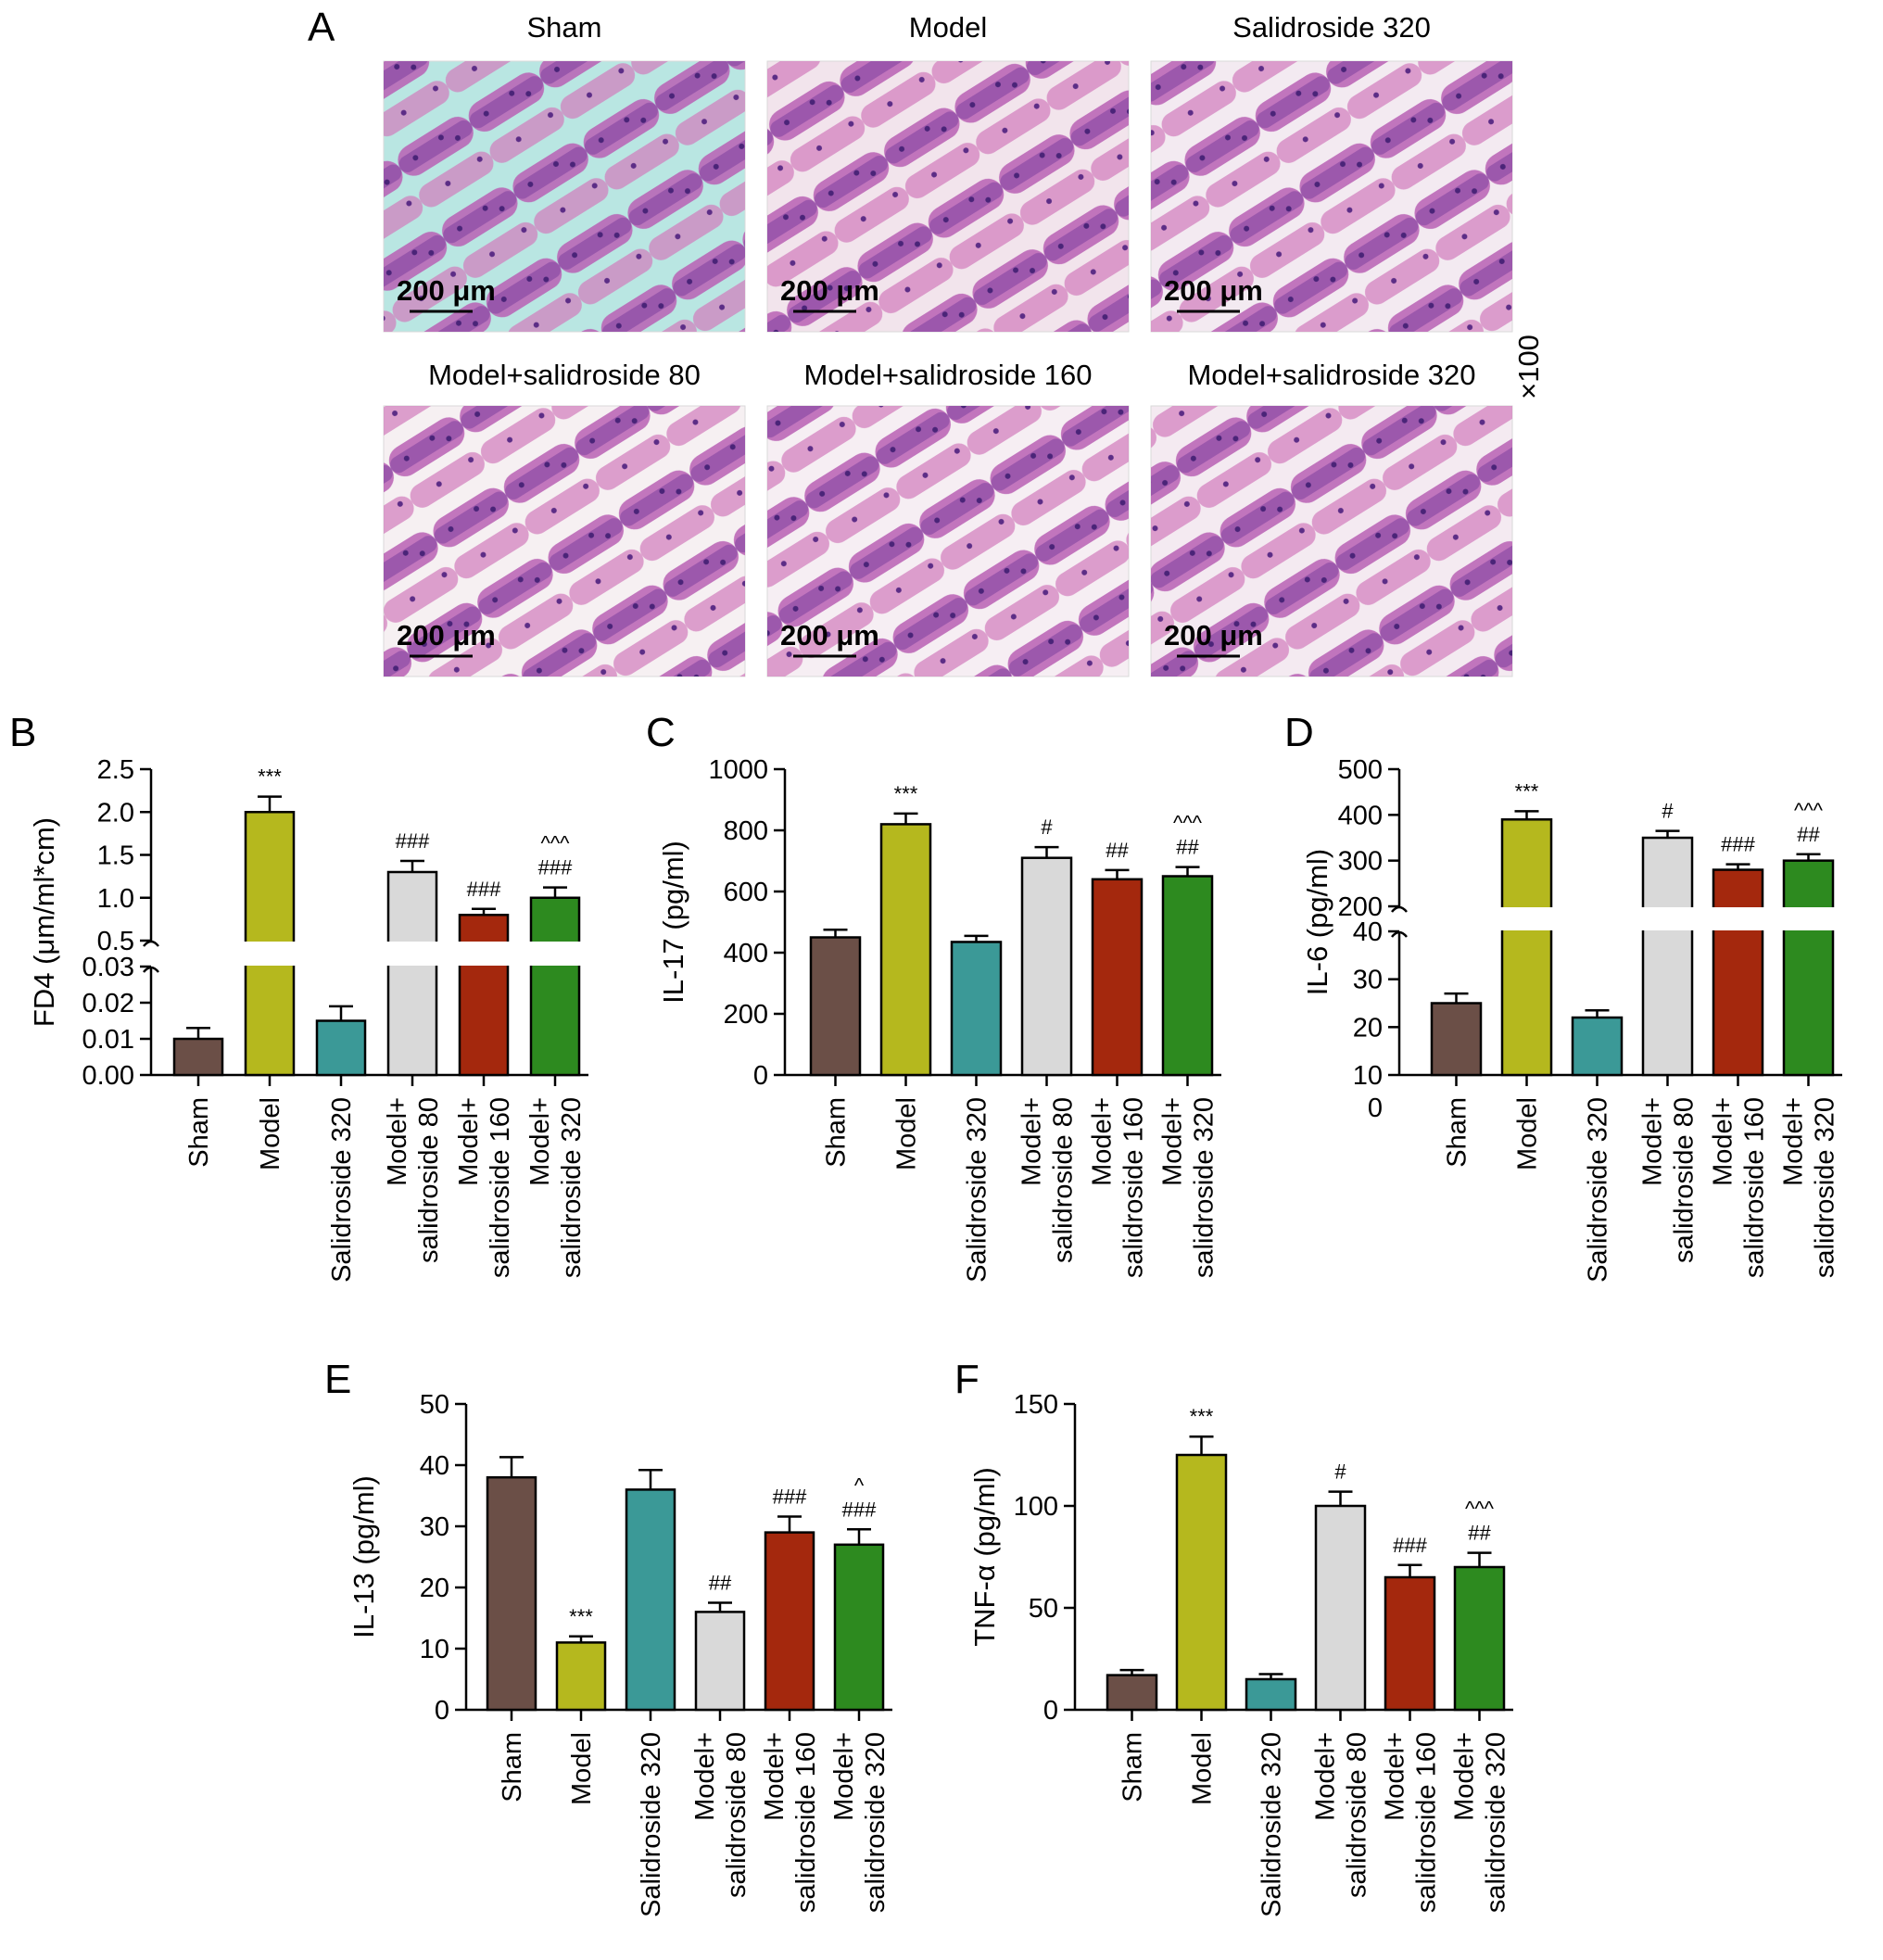 This screenshot has width=1883, height=1960. I want to click on micrograph-2: Model 200 μm, so click(948, 172).